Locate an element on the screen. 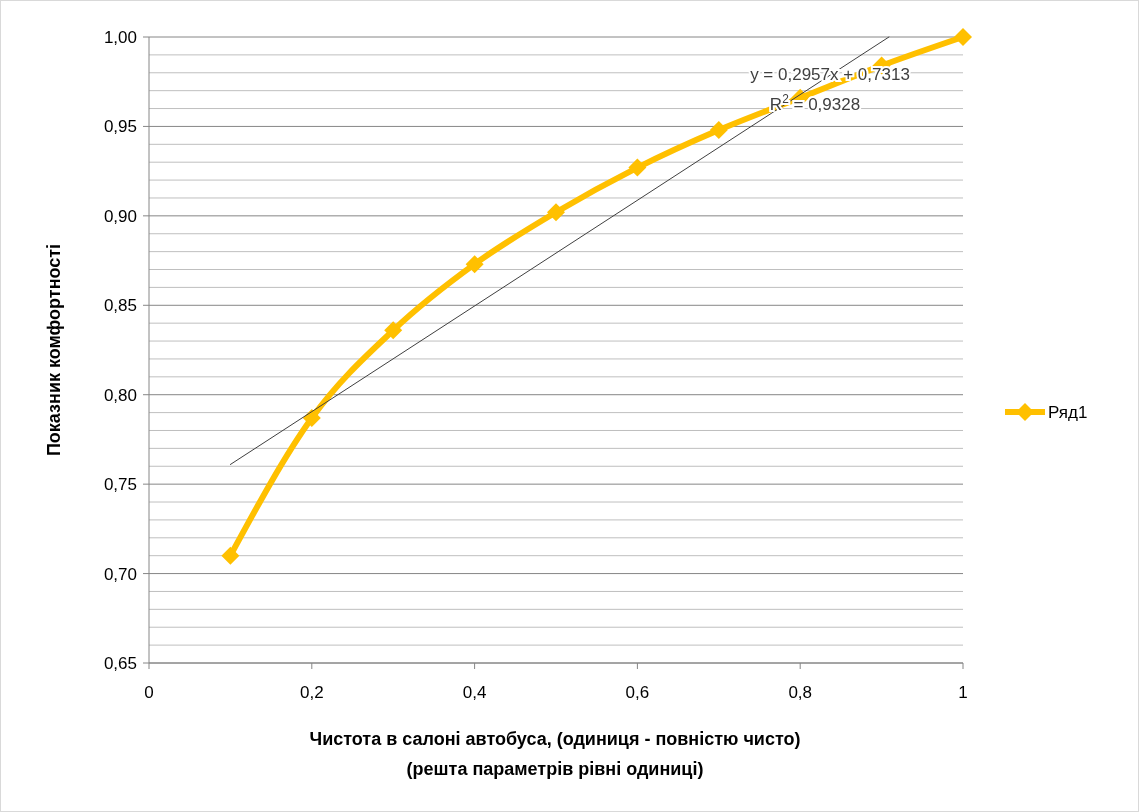  x-tick-label: 0 is located at coordinates (149, 692).